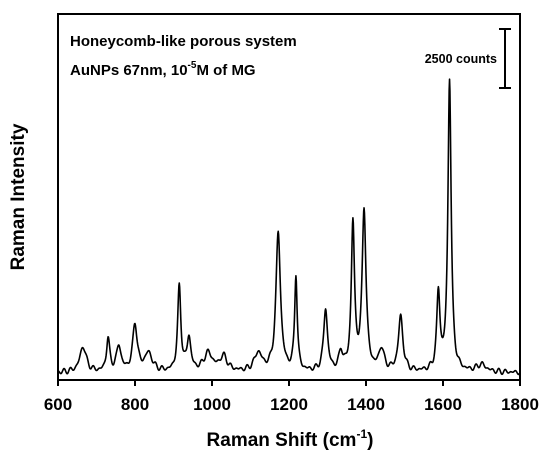  Describe the element at coordinates (282, 440) in the screenshot. I see `x-axis-label-main: Raman Shift (cm` at that location.